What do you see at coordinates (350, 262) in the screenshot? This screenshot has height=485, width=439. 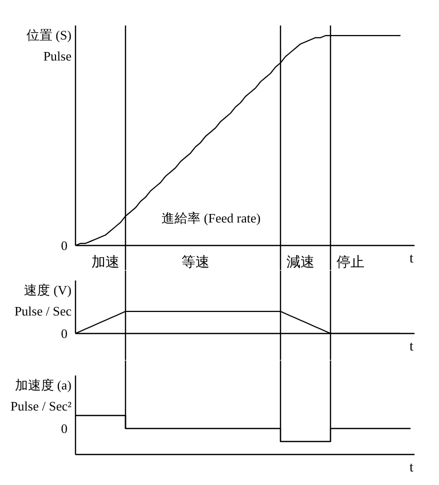 I see `x-tick-label: 停止` at bounding box center [350, 262].